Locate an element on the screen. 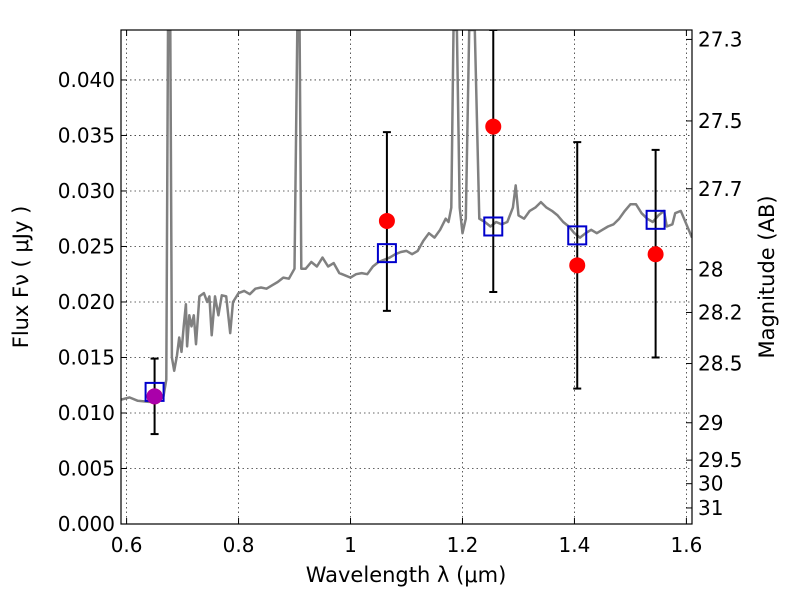 The height and width of the screenshot is (600, 800). y2-tick-label: 27.7 is located at coordinates (720, 189).